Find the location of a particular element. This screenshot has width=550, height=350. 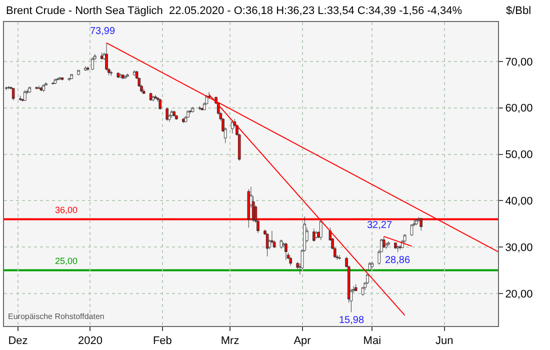

y-tick-label: 20,00 is located at coordinates (519, 294).